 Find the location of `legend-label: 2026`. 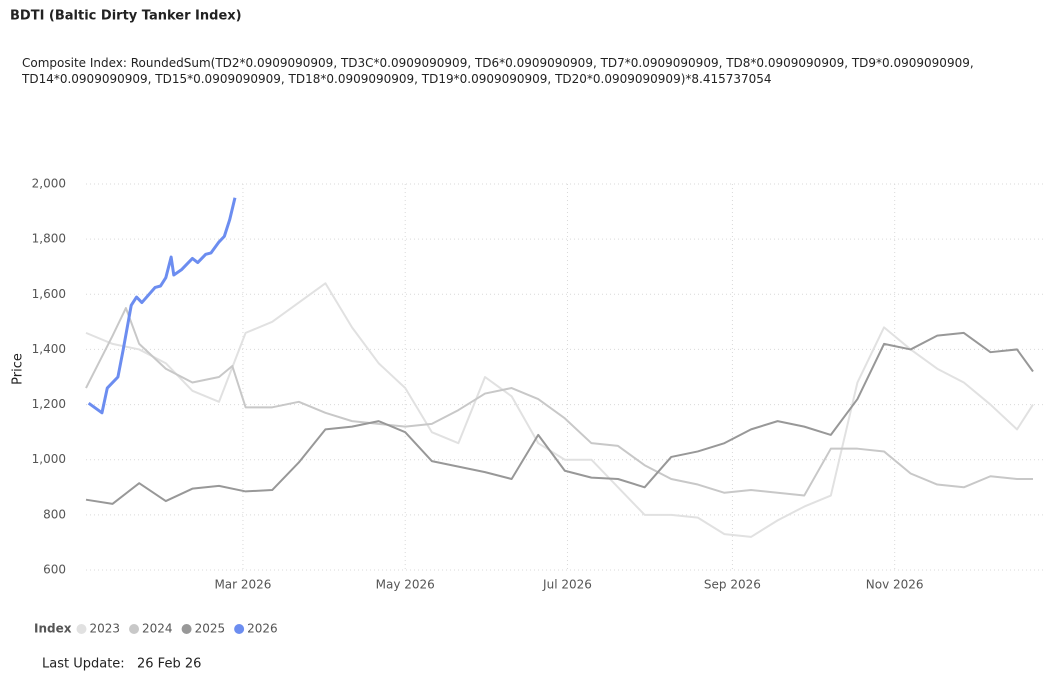

legend-label: 2026 is located at coordinates (262, 629).